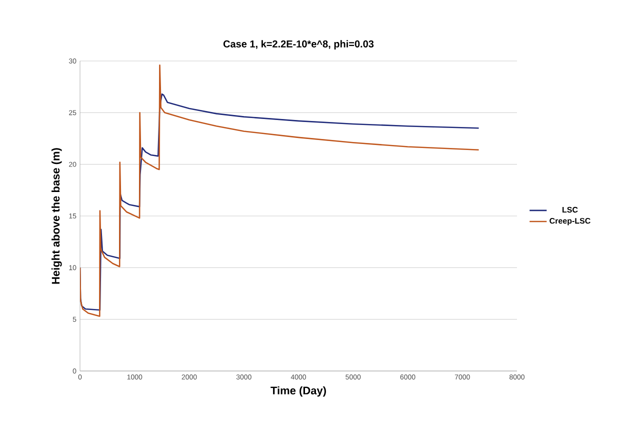 This screenshot has width=627, height=438. What do you see at coordinates (298, 45) in the screenshot?
I see `chart-title: Case 1, k=2.2E-10*e^8, phi=0.03` at bounding box center [298, 45].